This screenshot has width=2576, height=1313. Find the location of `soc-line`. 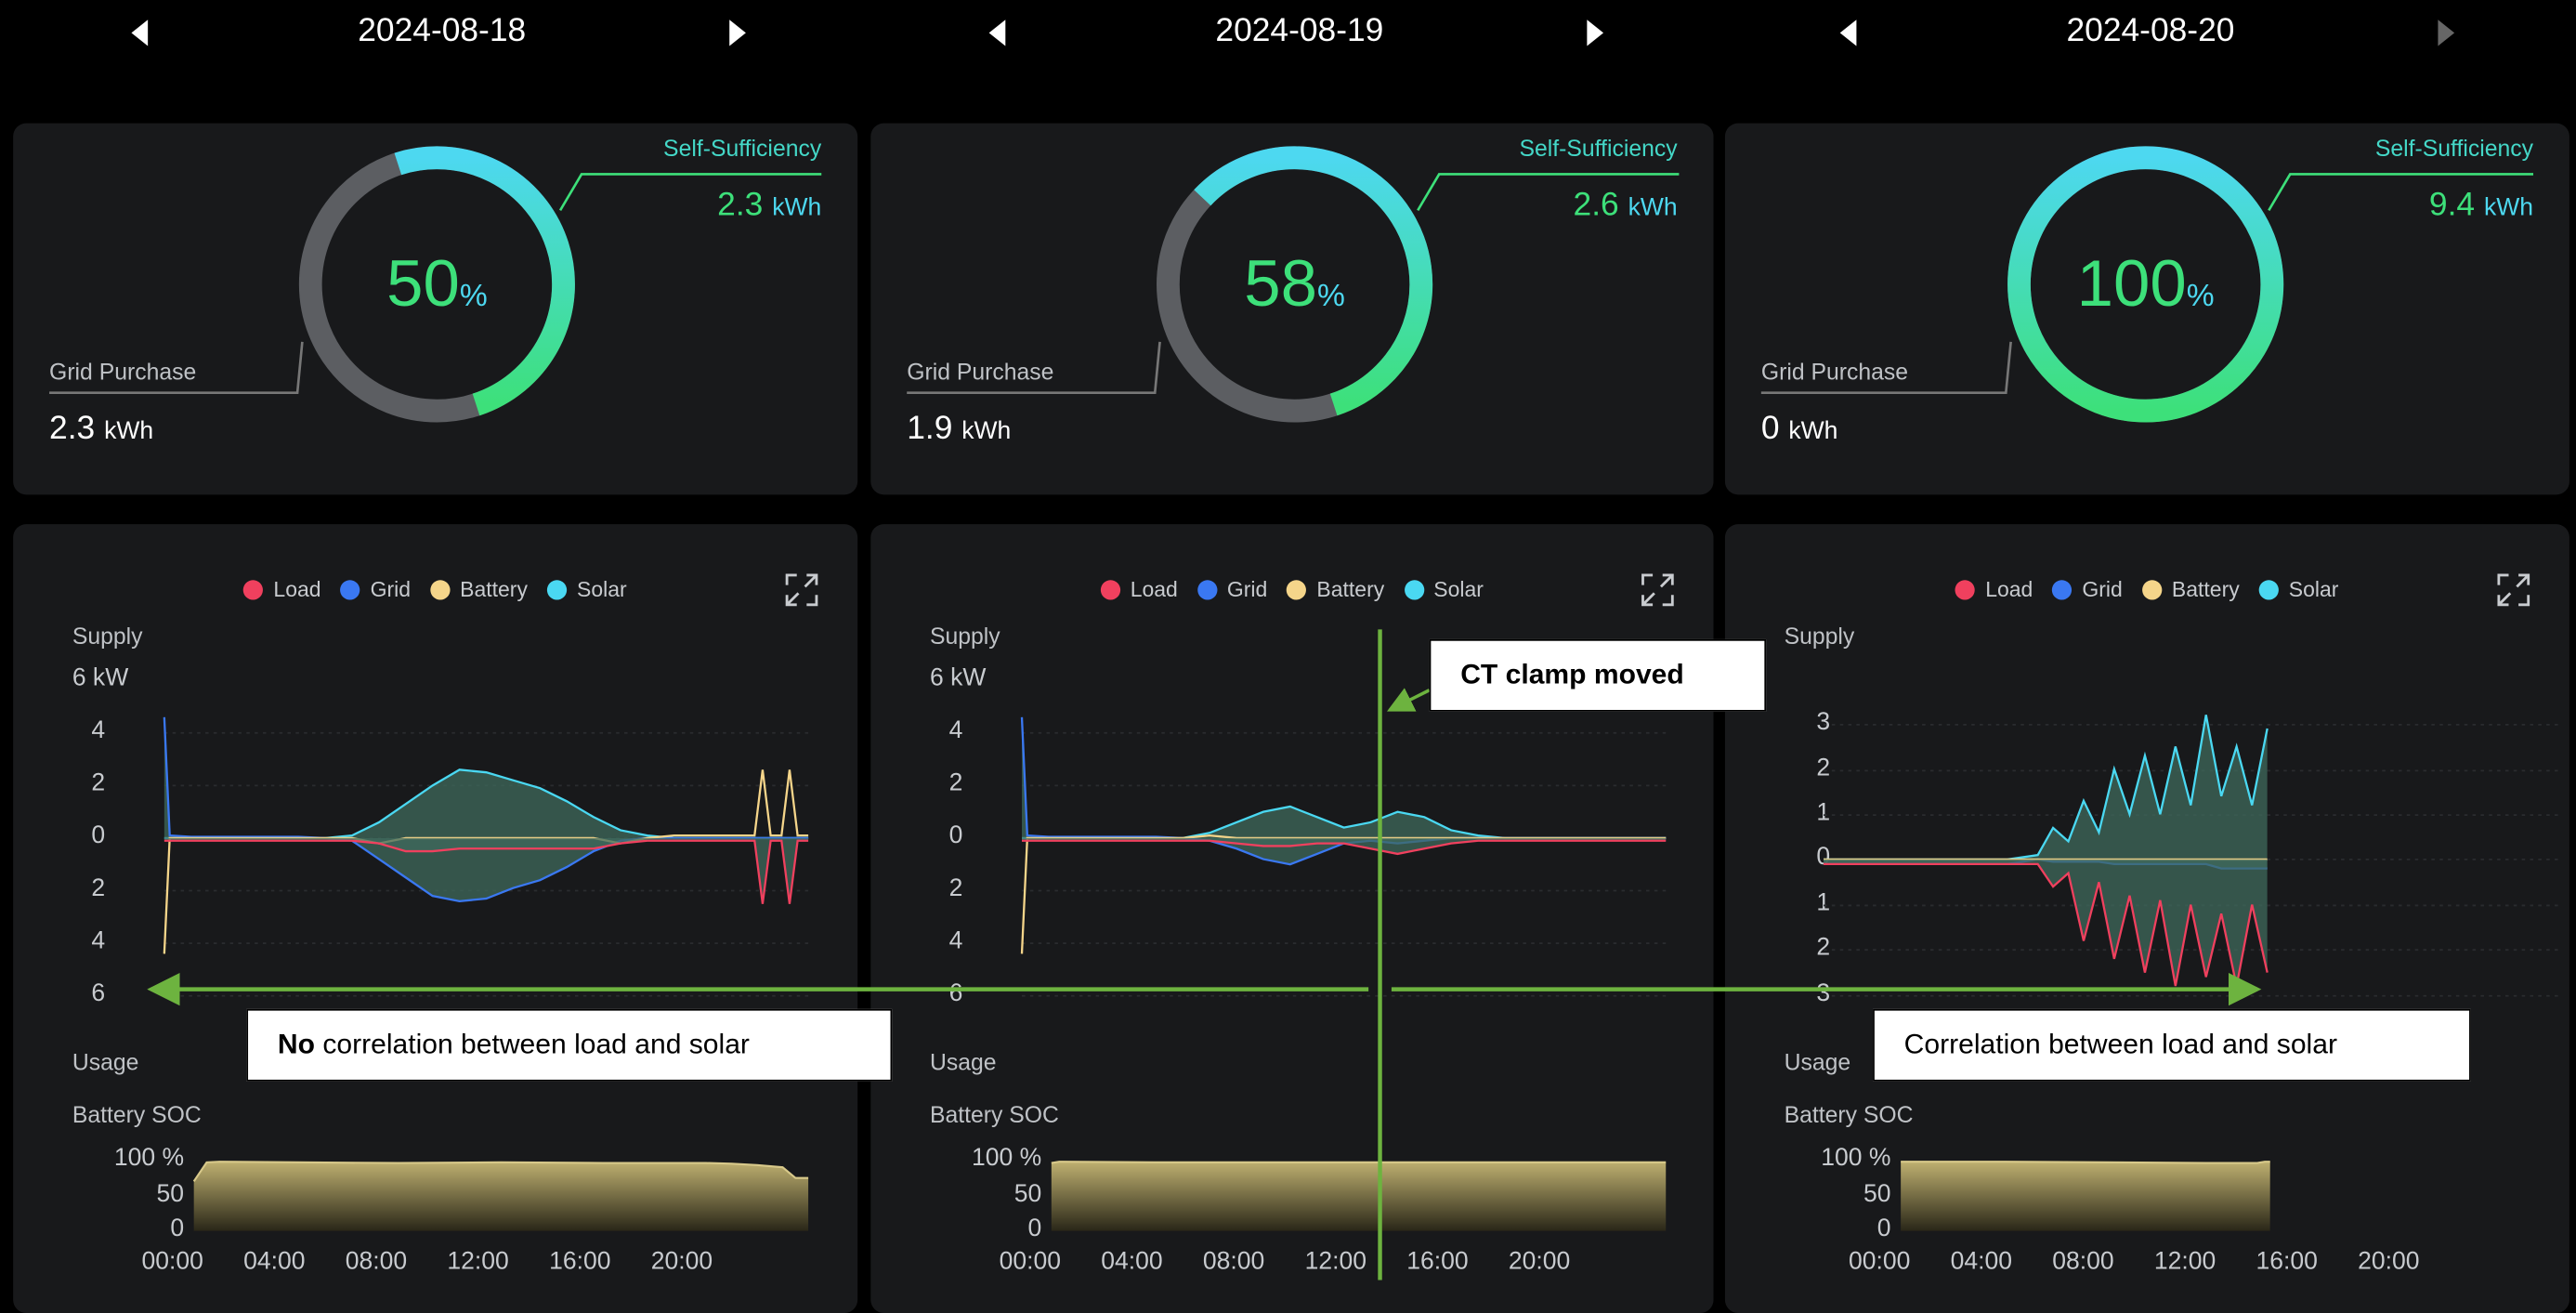

soc-line is located at coordinates (500, 1171).